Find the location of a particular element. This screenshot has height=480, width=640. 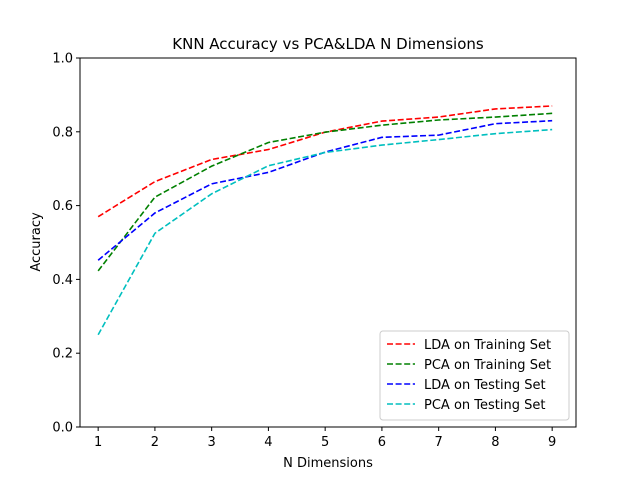

x-tick-label: 7 is located at coordinates (439, 442).